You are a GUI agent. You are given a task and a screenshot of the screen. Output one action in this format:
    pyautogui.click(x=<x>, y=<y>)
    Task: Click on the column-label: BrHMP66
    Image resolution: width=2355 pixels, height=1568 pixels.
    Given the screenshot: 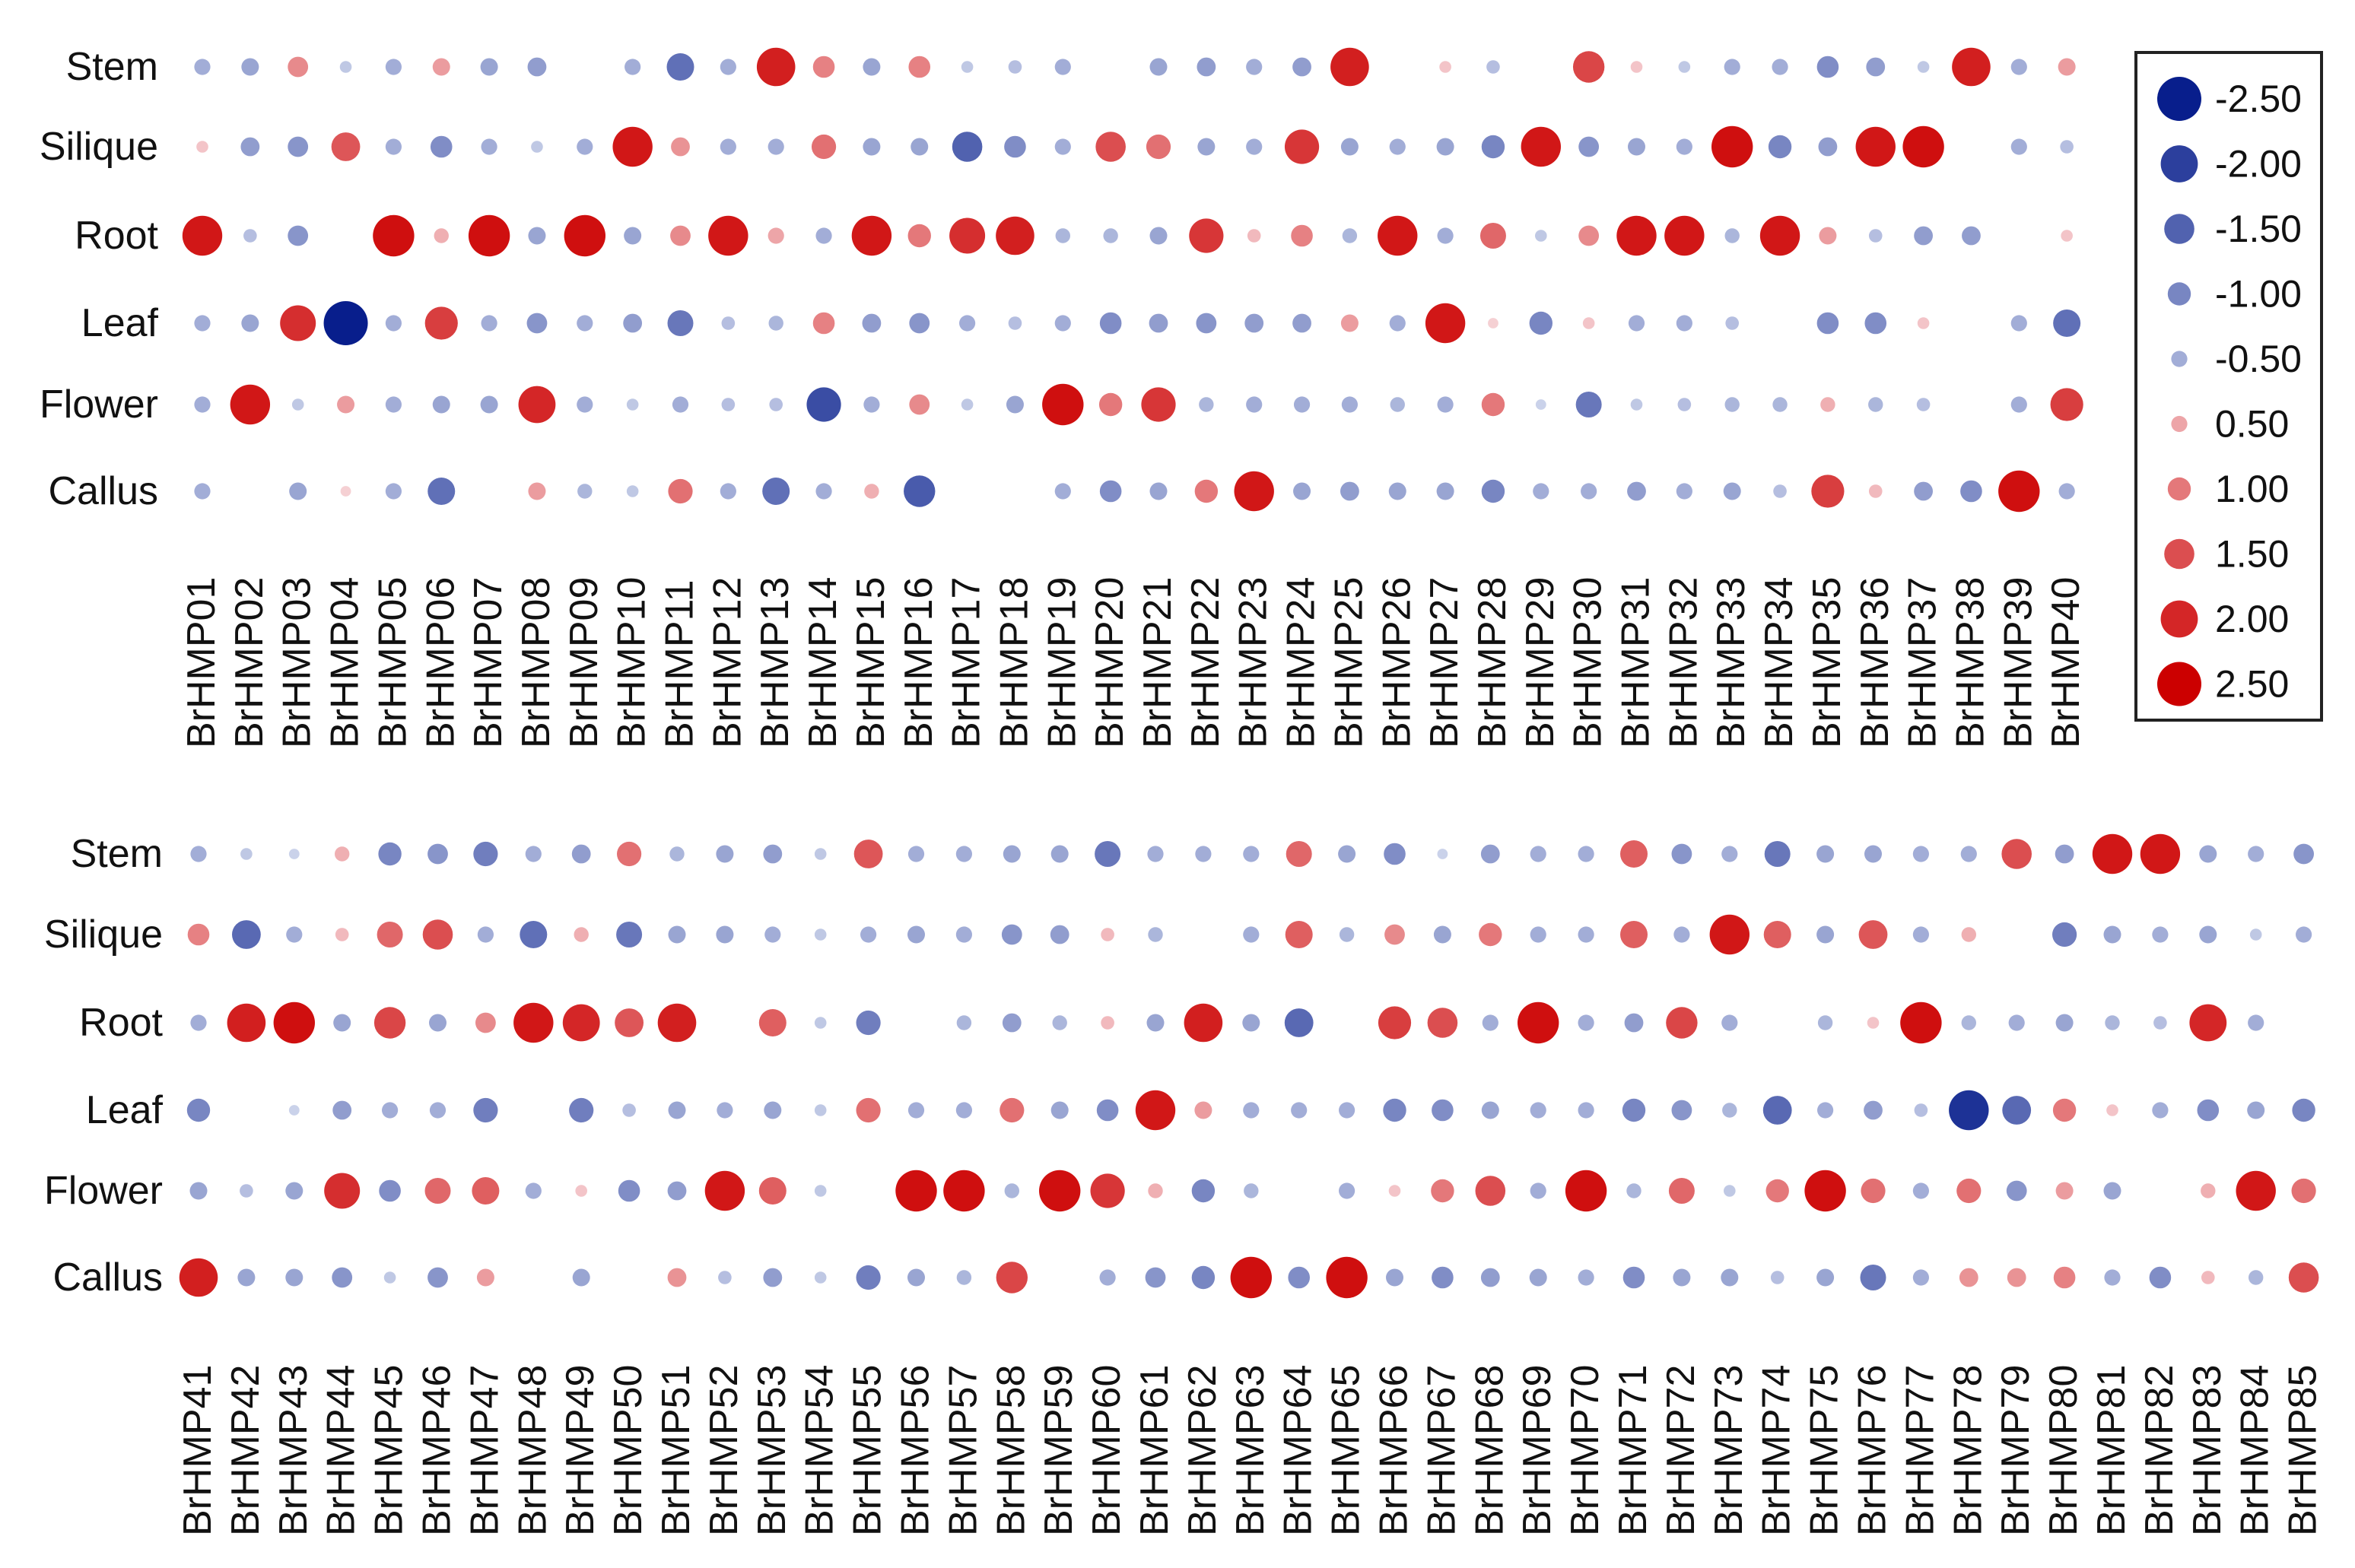 What is the action you would take?
    pyautogui.click(x=1394, y=1450)
    